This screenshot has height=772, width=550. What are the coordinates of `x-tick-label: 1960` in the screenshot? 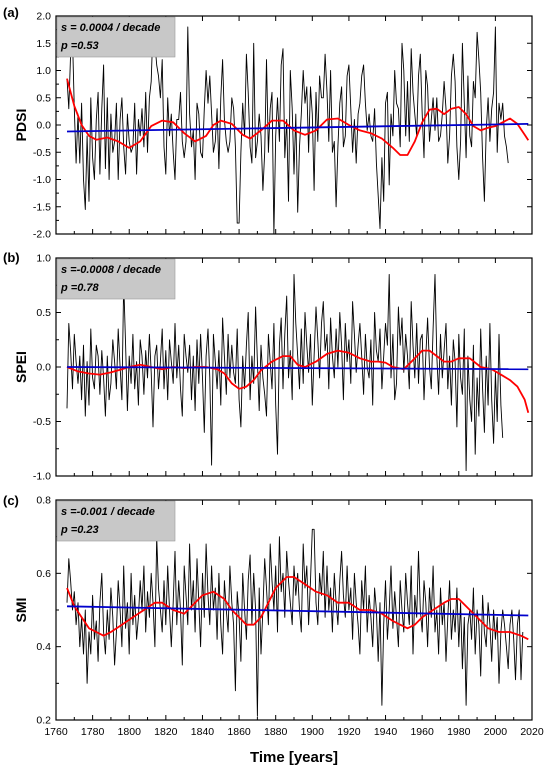 It's located at (422, 732).